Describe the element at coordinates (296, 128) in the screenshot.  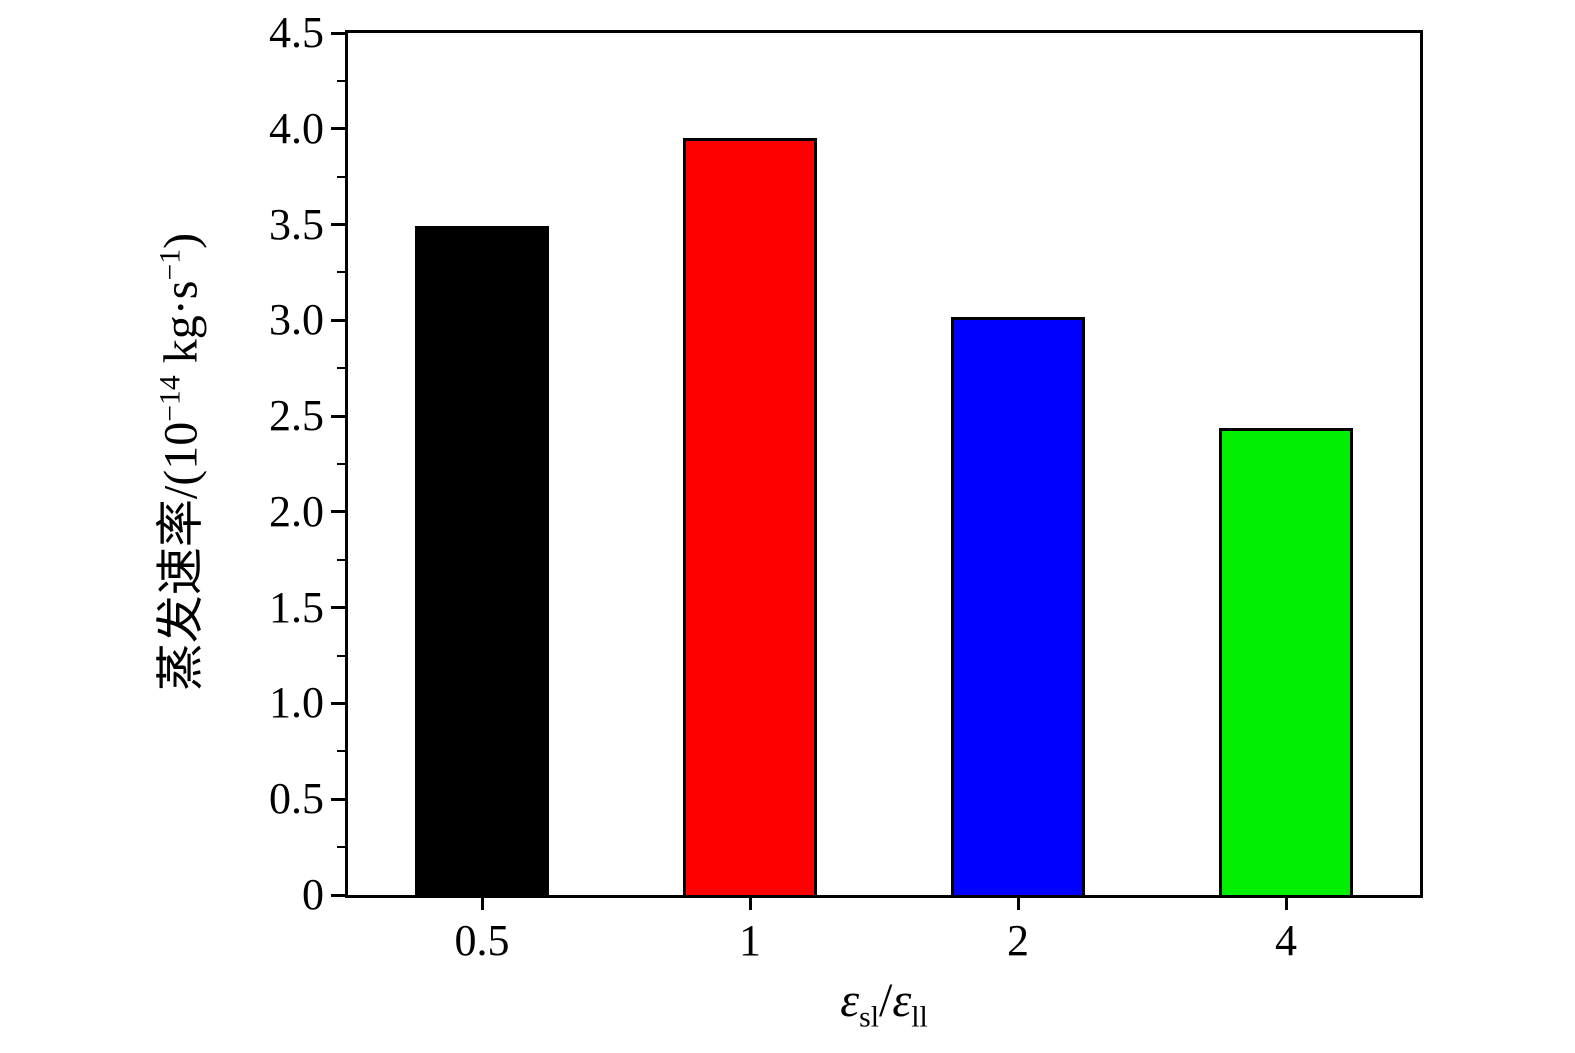
I see `y-axis-tick-label: 4.0` at that location.